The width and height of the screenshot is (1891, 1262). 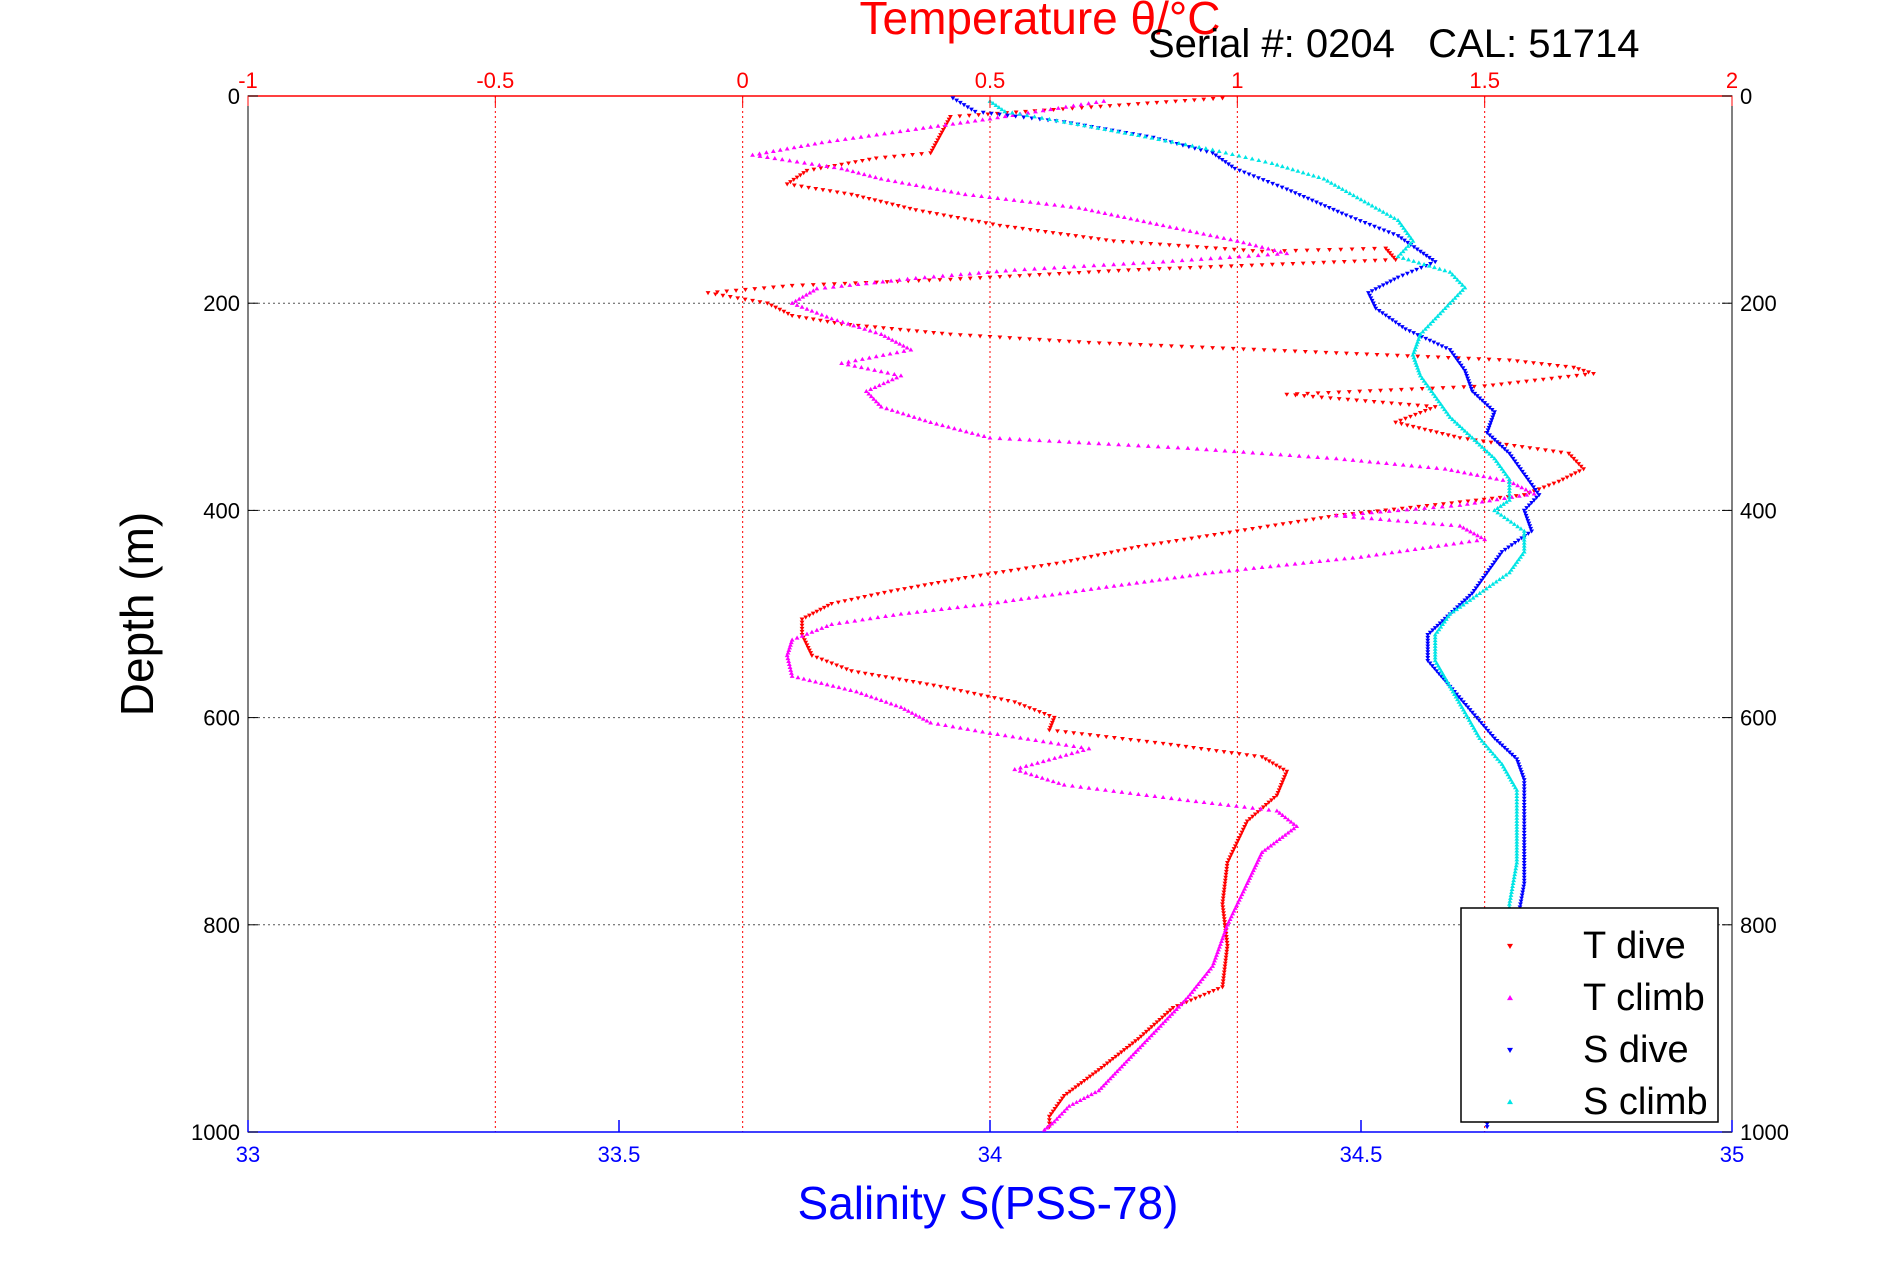 What do you see at coordinates (137, 614) in the screenshot?
I see `y-axis-label: Depth (m)` at bounding box center [137, 614].